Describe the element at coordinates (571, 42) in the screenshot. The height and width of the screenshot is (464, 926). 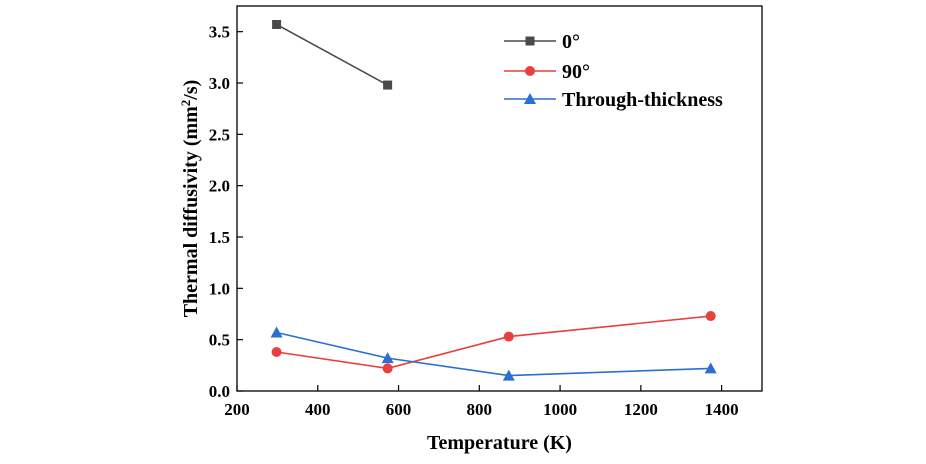
I see `legend-label: 0°` at that location.